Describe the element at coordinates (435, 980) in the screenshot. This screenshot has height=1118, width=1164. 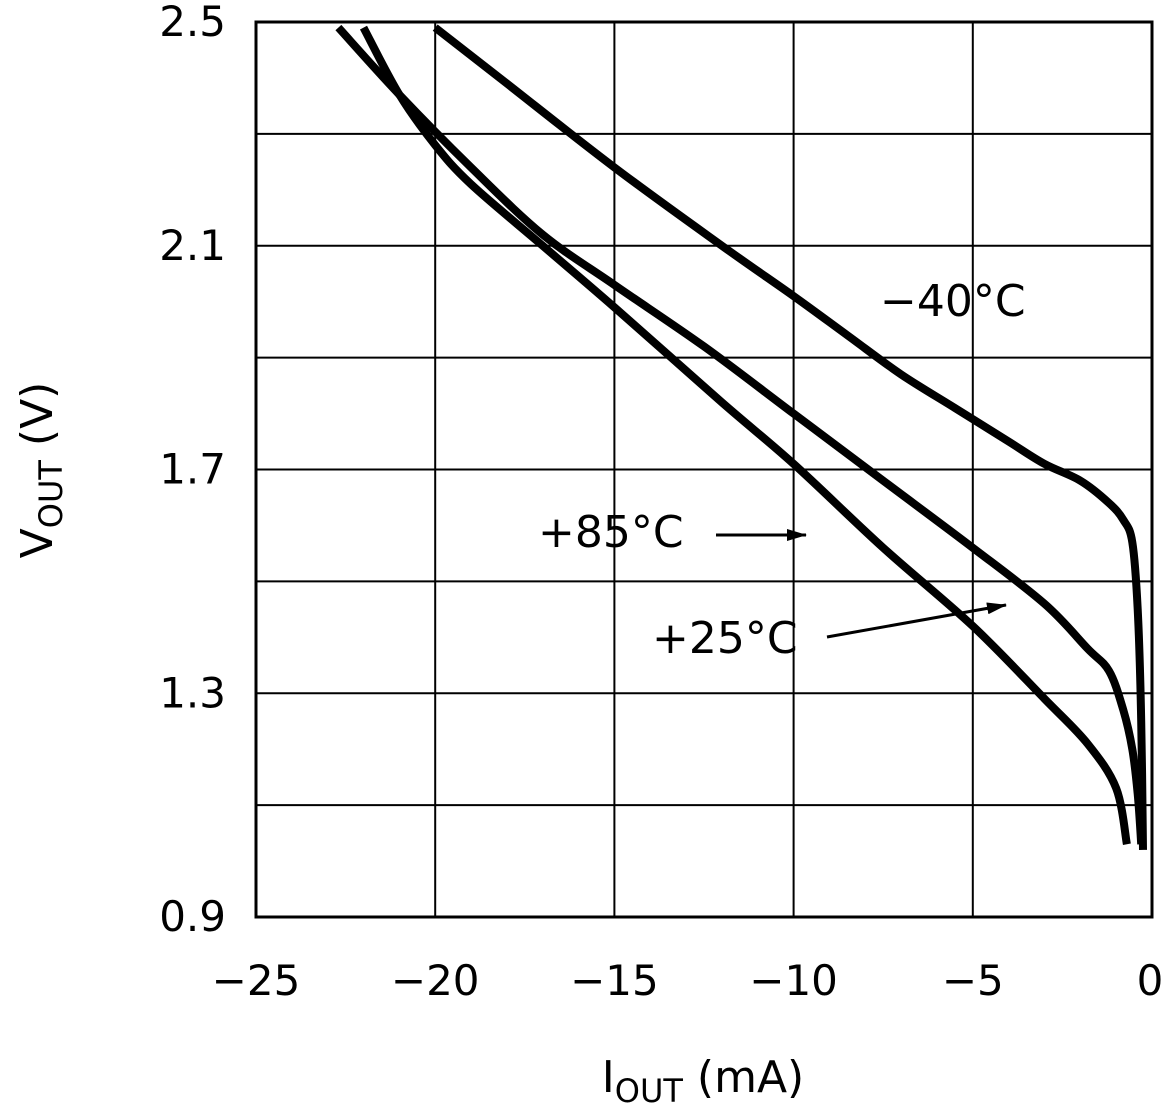
I see `x-tick-label: −20` at that location.